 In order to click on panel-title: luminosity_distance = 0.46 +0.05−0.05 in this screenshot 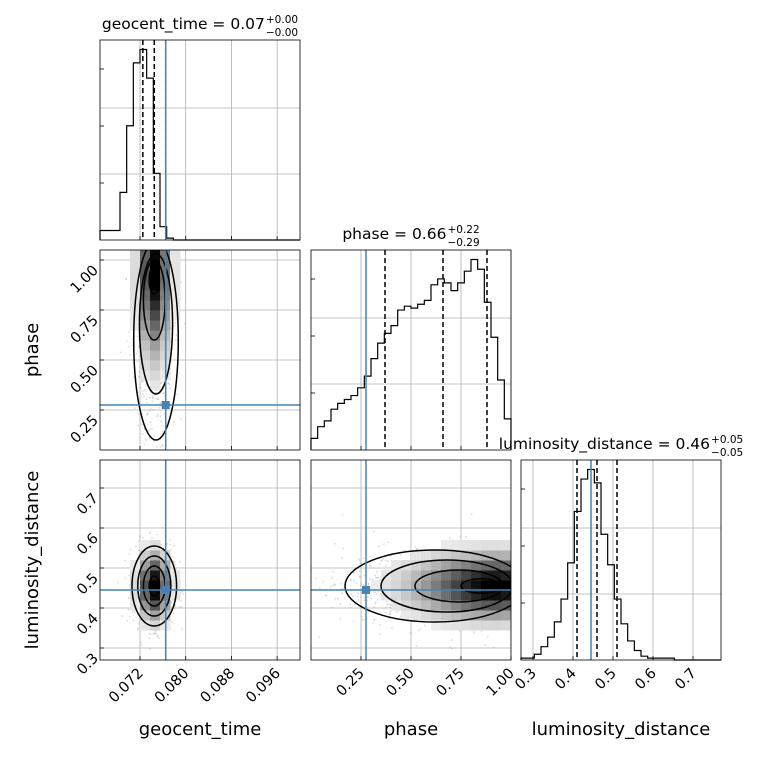, I will do `click(621, 446)`.